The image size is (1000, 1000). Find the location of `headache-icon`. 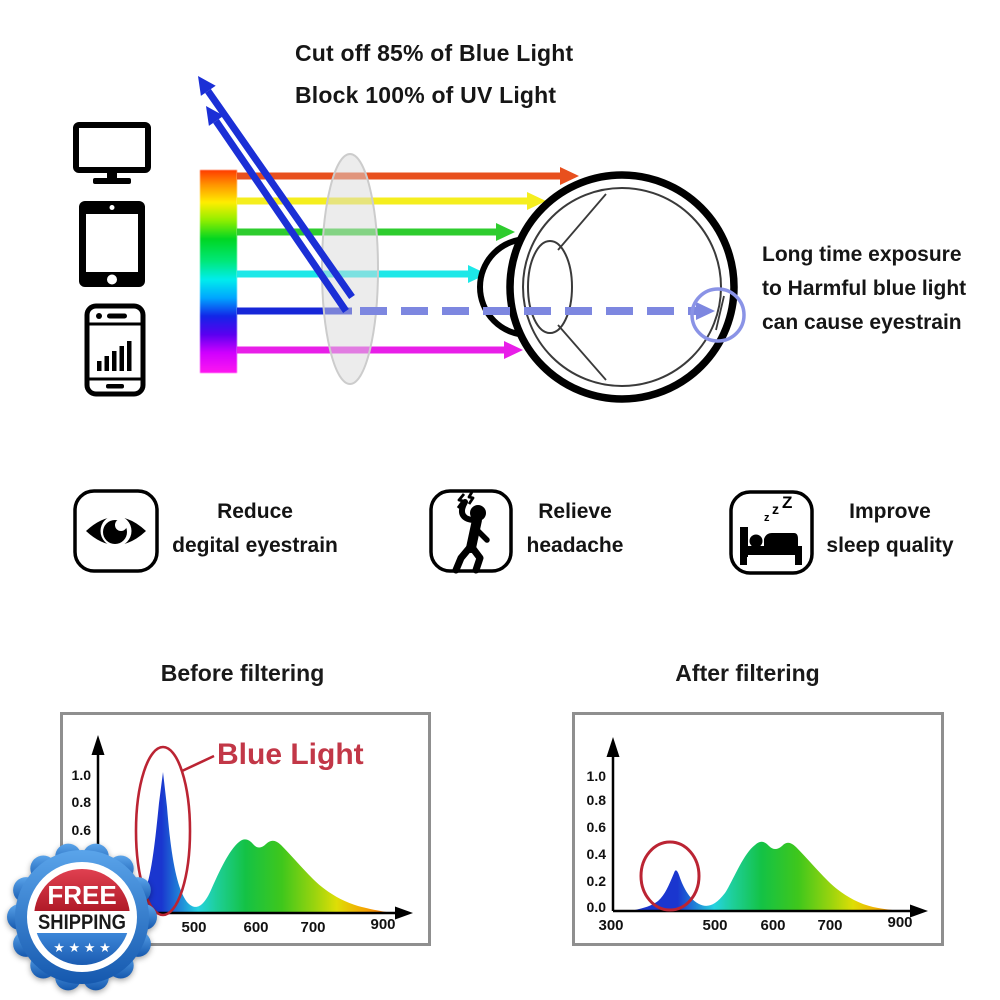

headache-icon is located at coordinates (471, 531).